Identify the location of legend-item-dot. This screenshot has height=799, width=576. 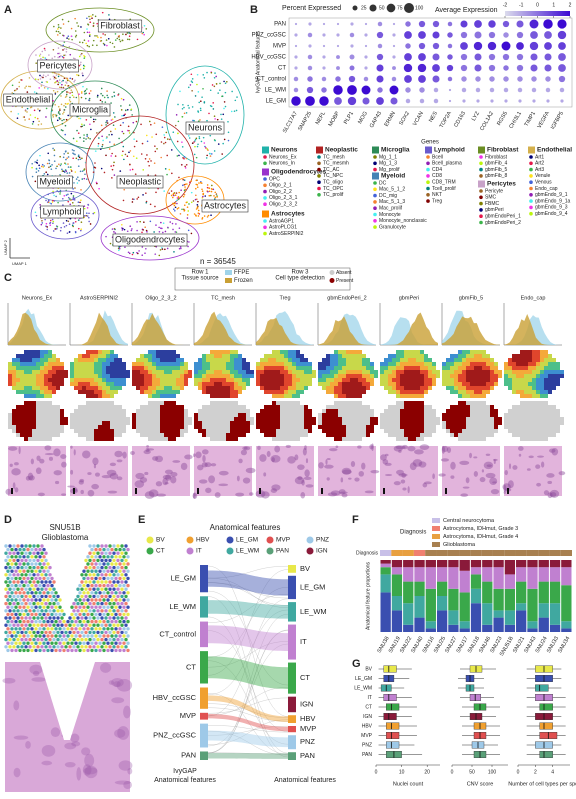
(428, 188).